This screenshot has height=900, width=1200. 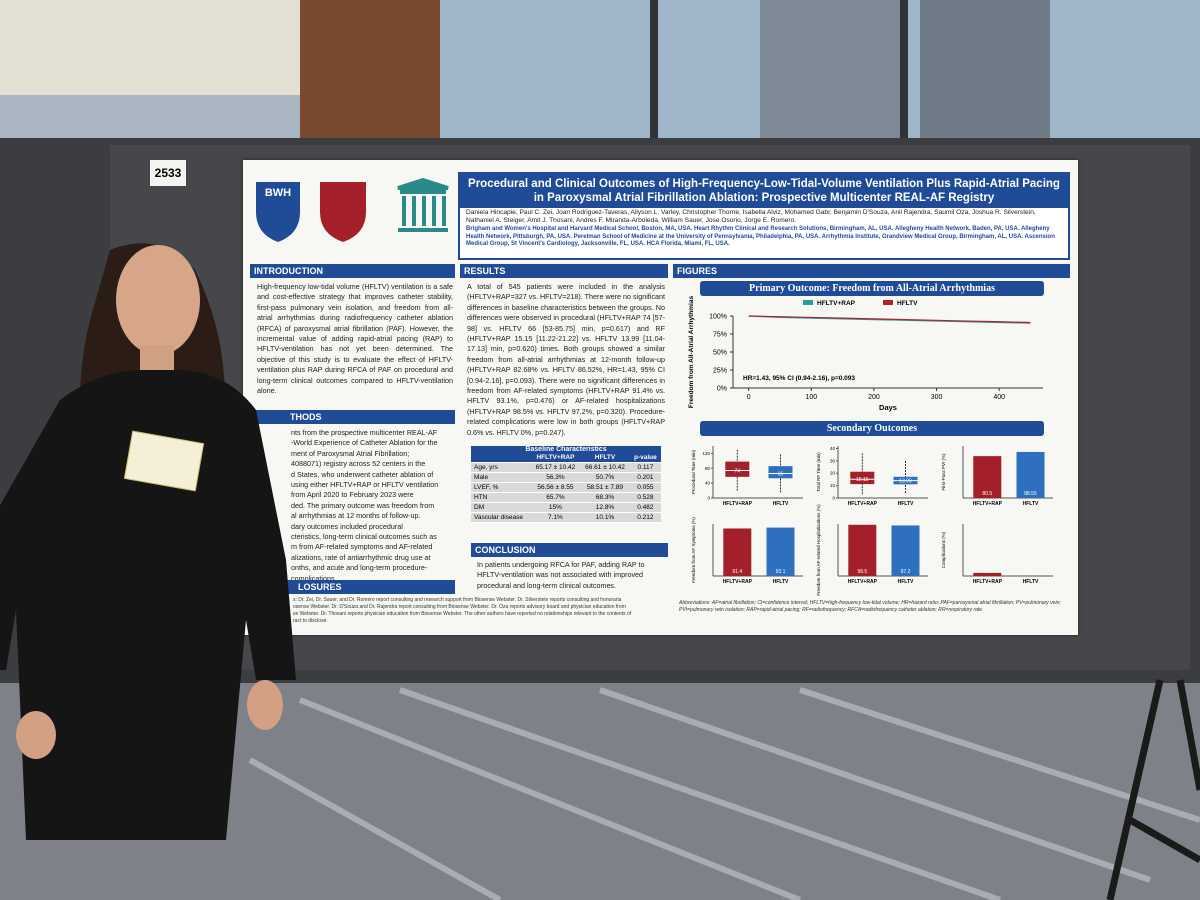 I want to click on table-header-row: HFLTV+RAP HFLTV p-value, so click(x=566, y=458).